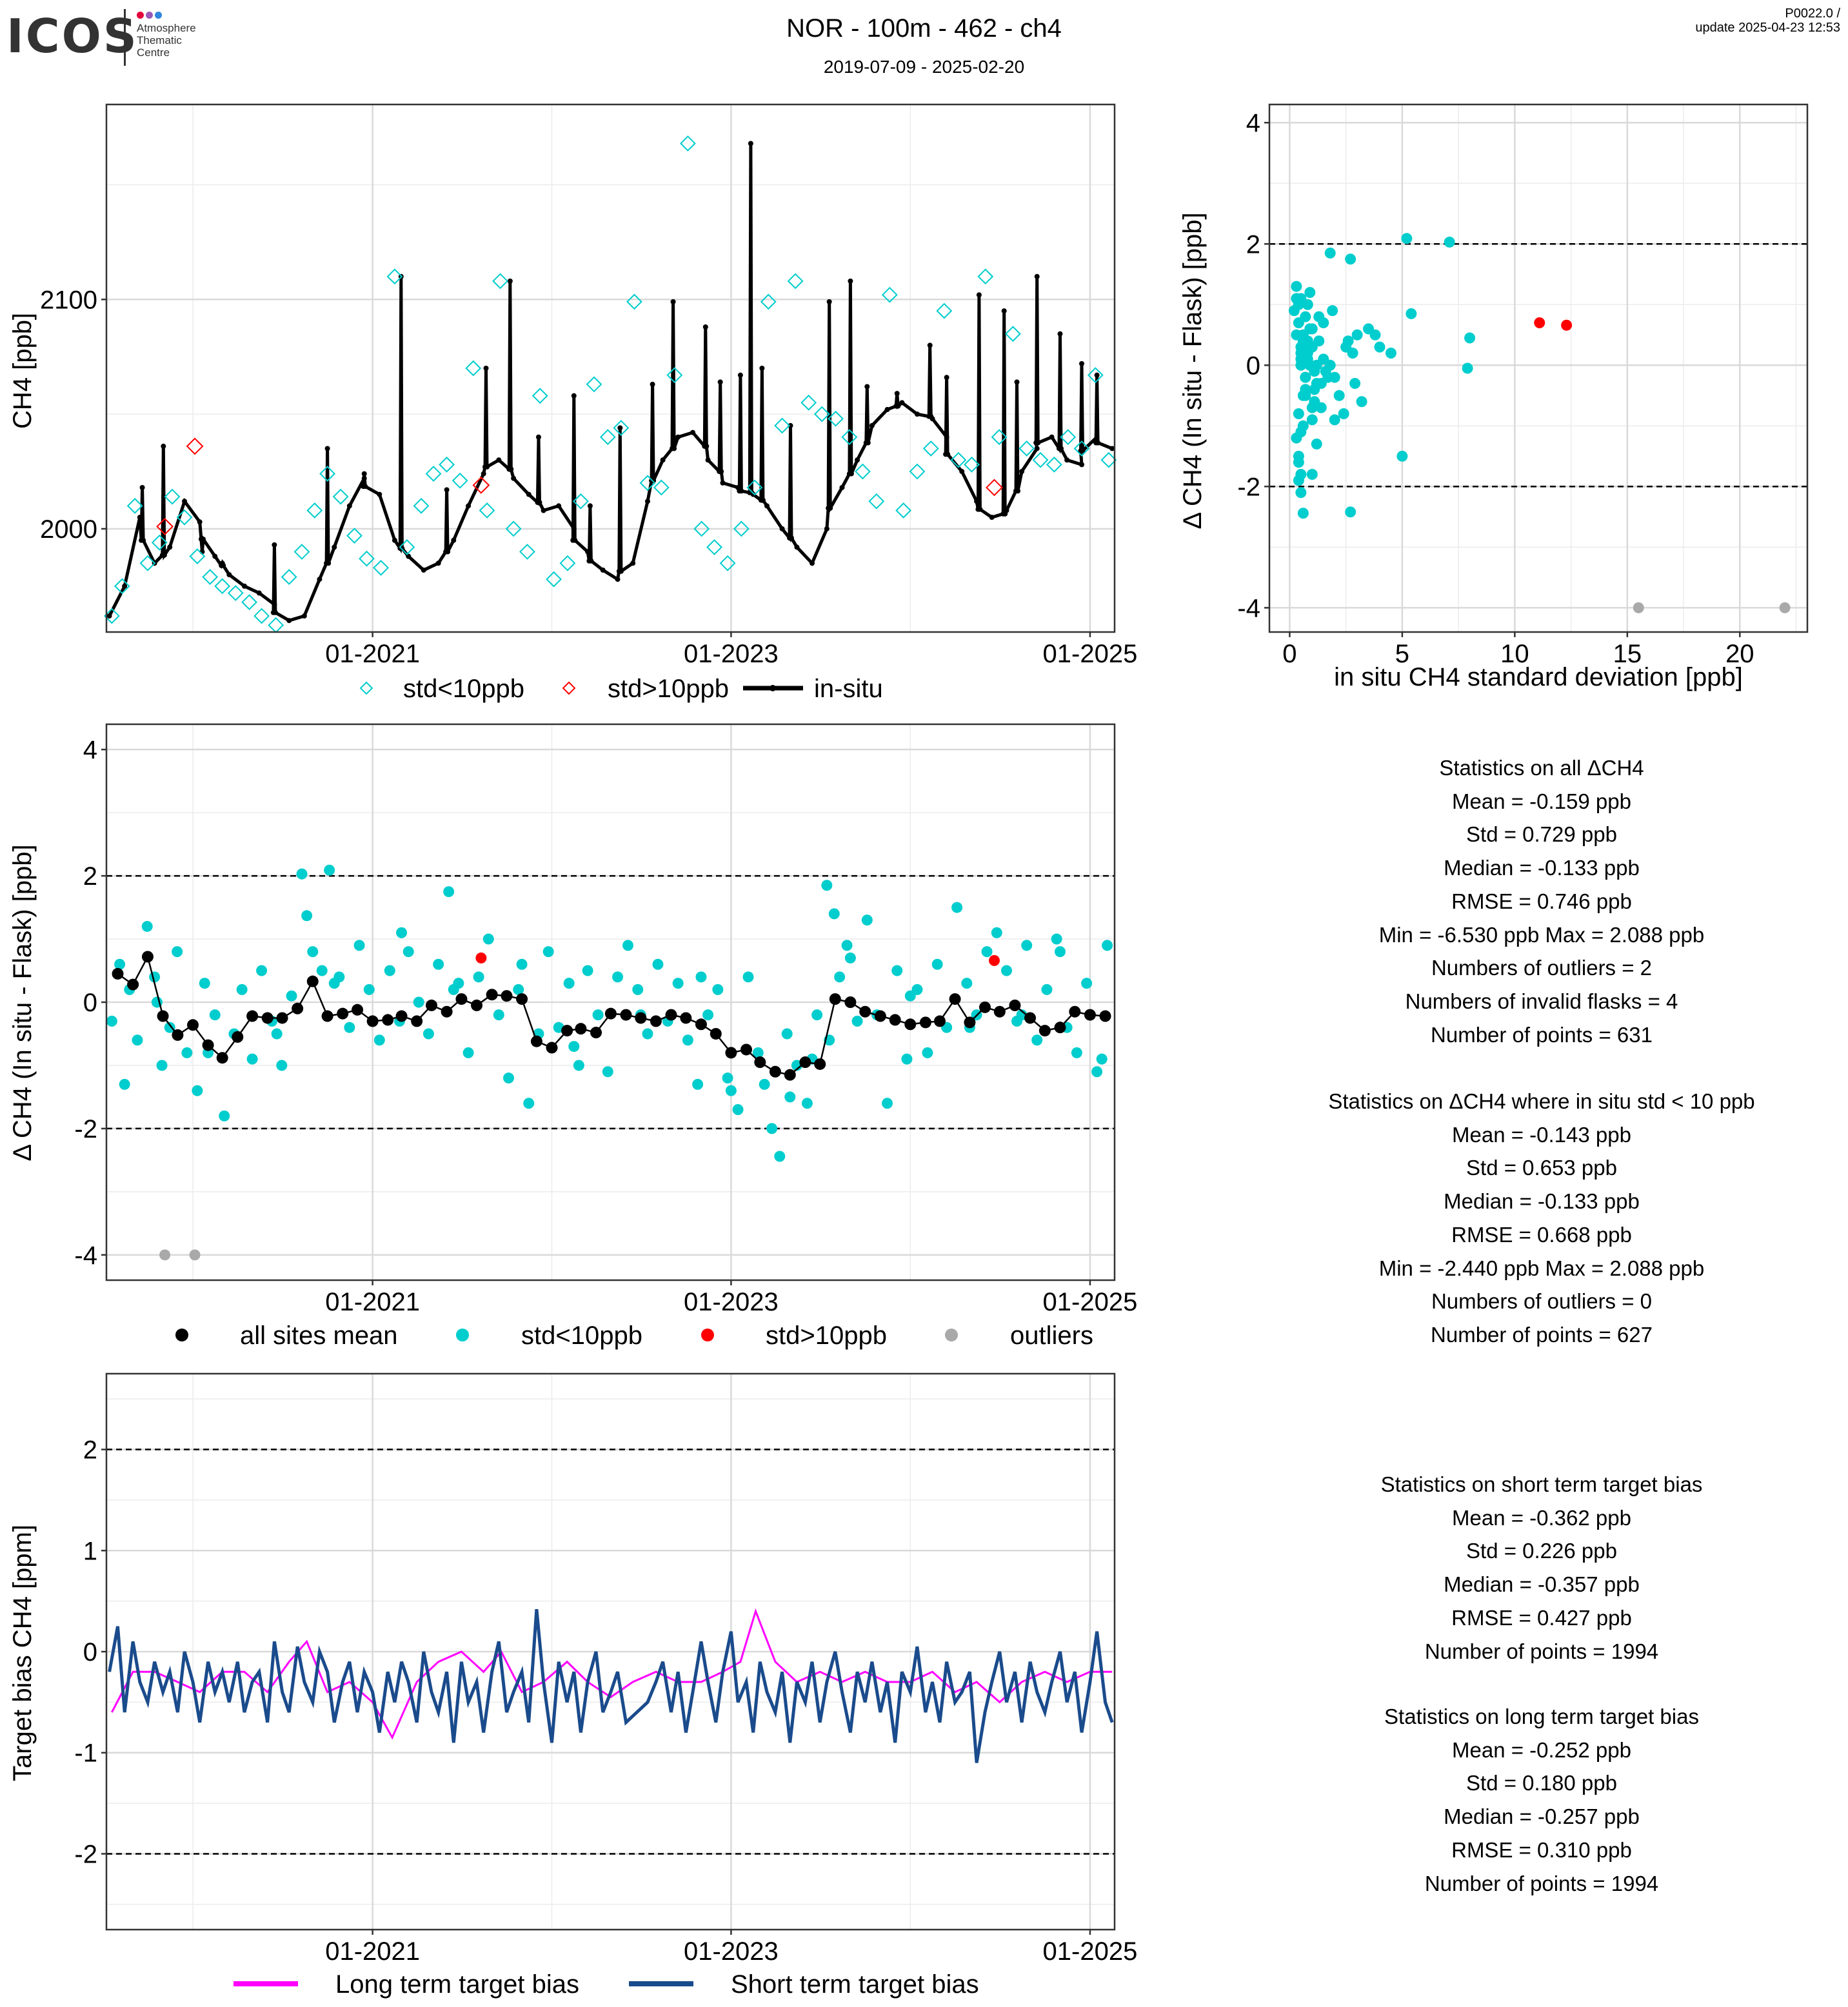 This screenshot has height=2007, width=1848. What do you see at coordinates (1538, 368) in the screenshot?
I see `plot-background` at bounding box center [1538, 368].